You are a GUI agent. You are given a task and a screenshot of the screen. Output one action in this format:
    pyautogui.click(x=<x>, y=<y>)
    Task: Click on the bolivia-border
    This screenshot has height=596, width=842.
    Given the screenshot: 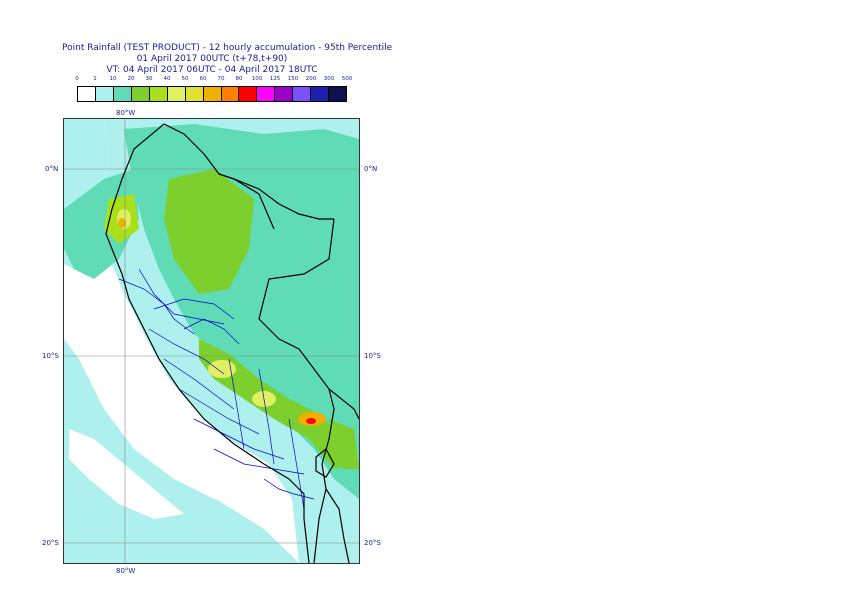 What is the action you would take?
    pyautogui.click(x=343, y=404)
    